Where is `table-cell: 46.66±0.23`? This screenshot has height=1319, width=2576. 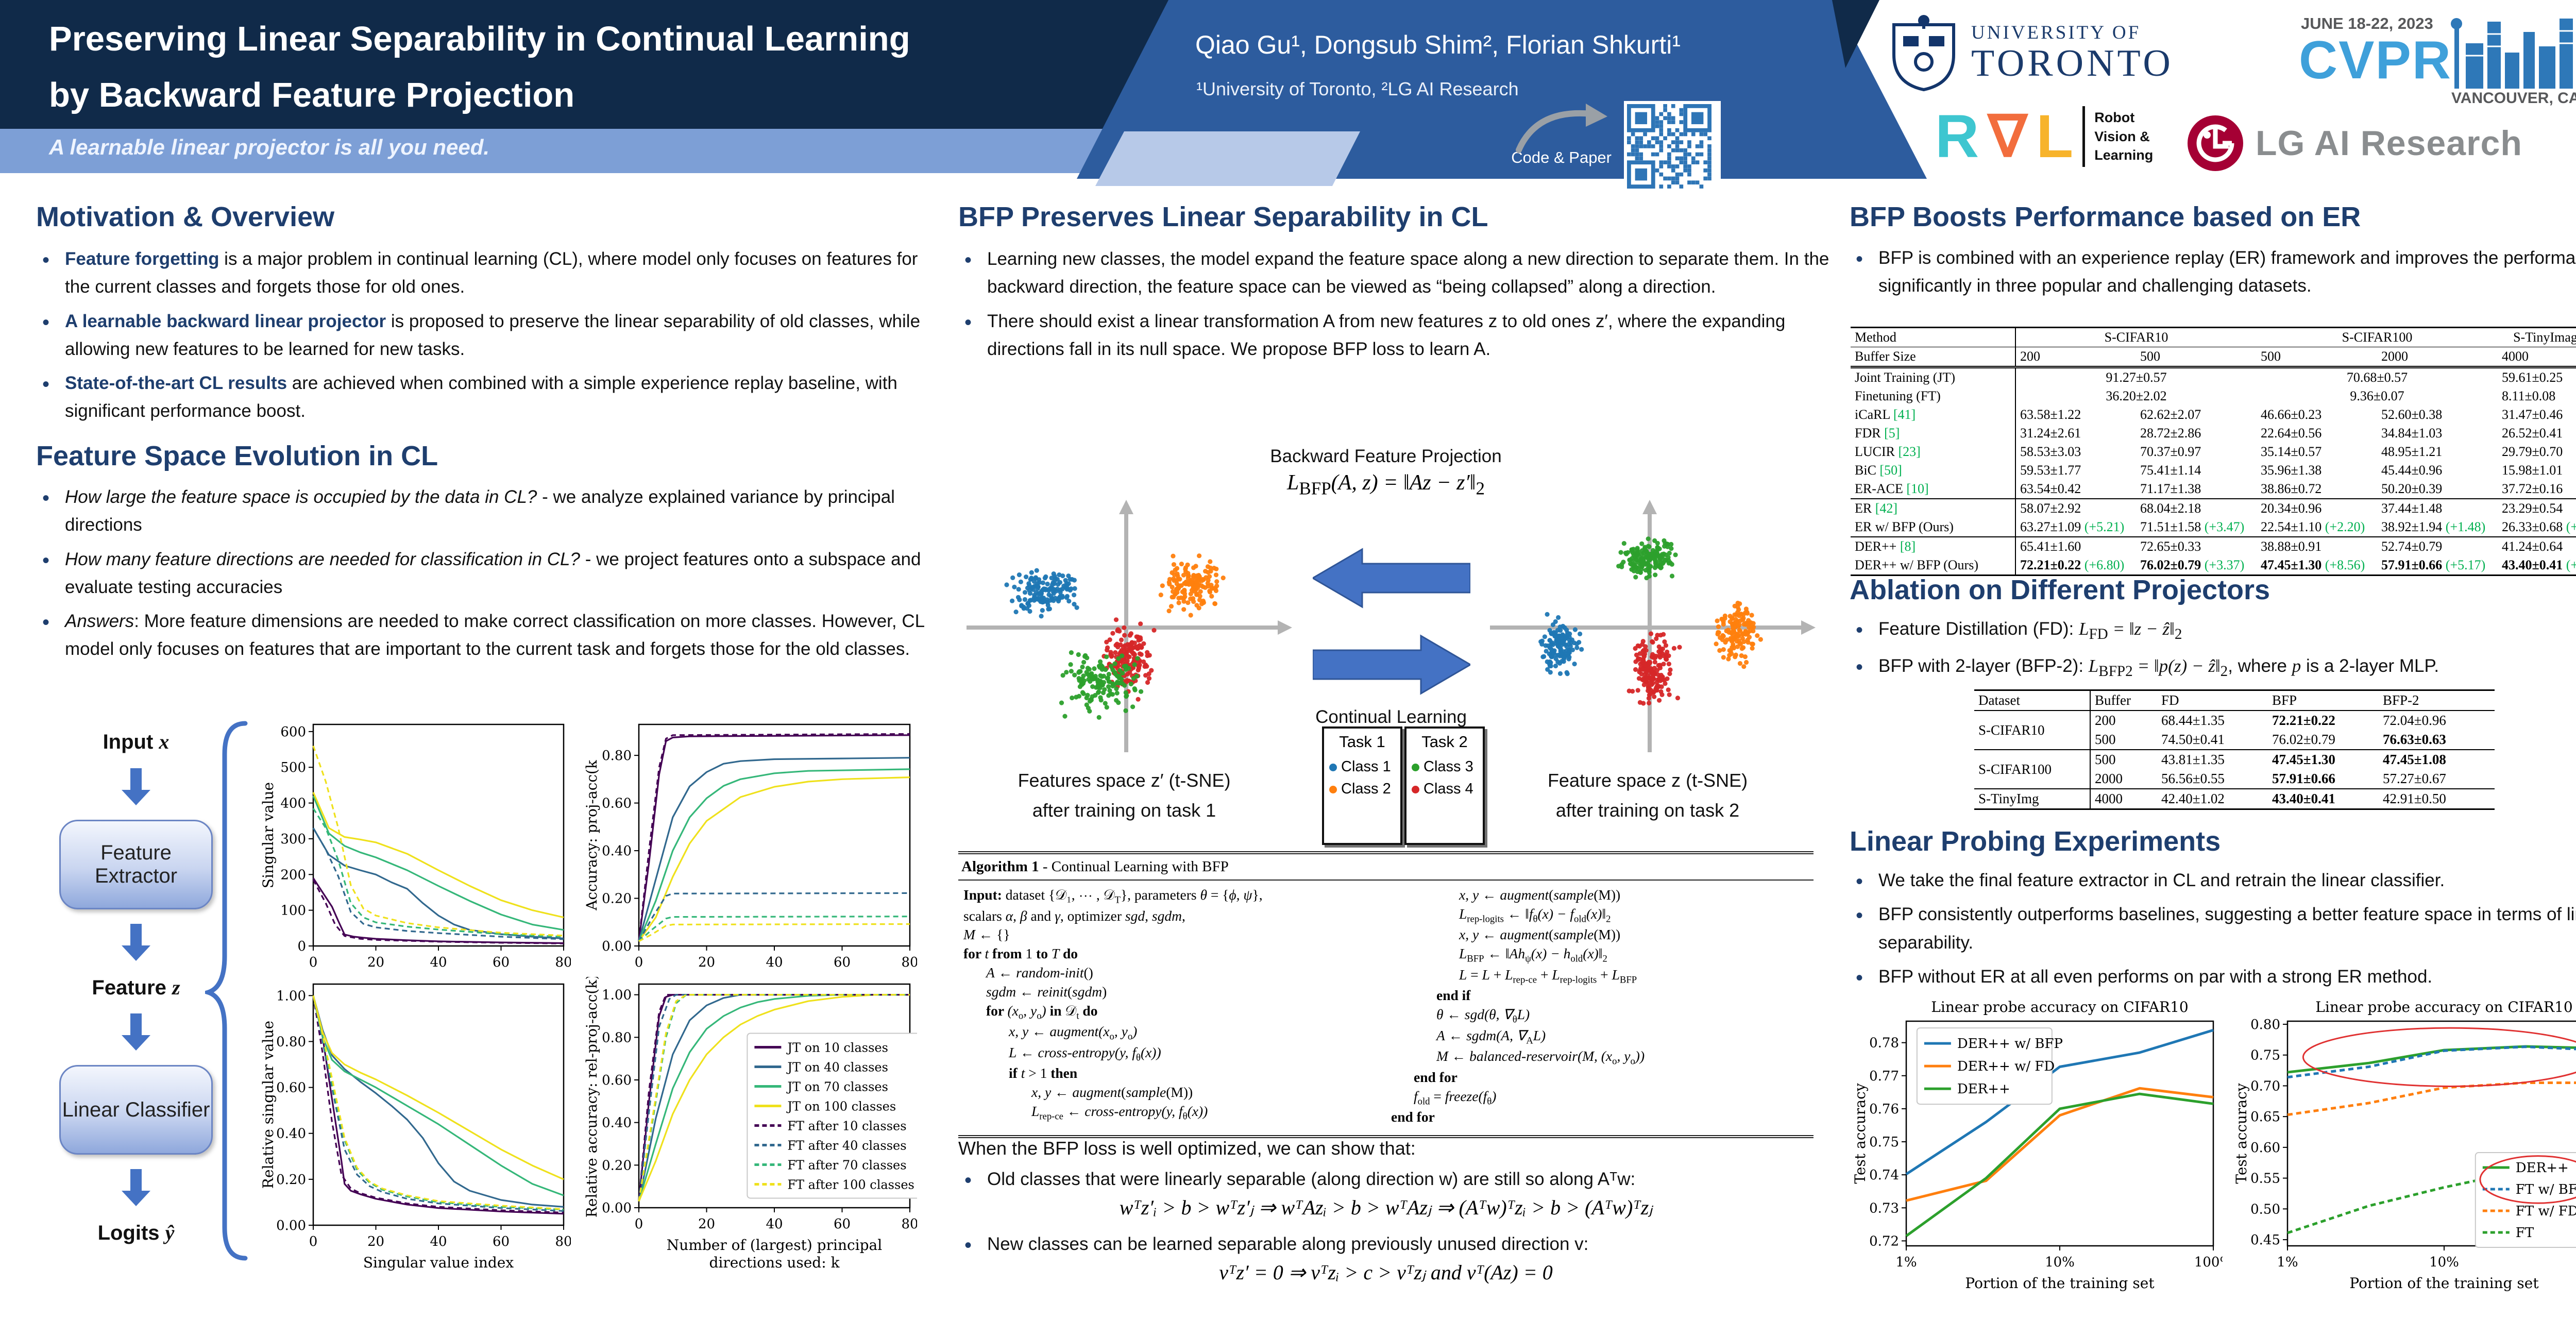
table-cell: 46.66±0.23 is located at coordinates (2291, 414).